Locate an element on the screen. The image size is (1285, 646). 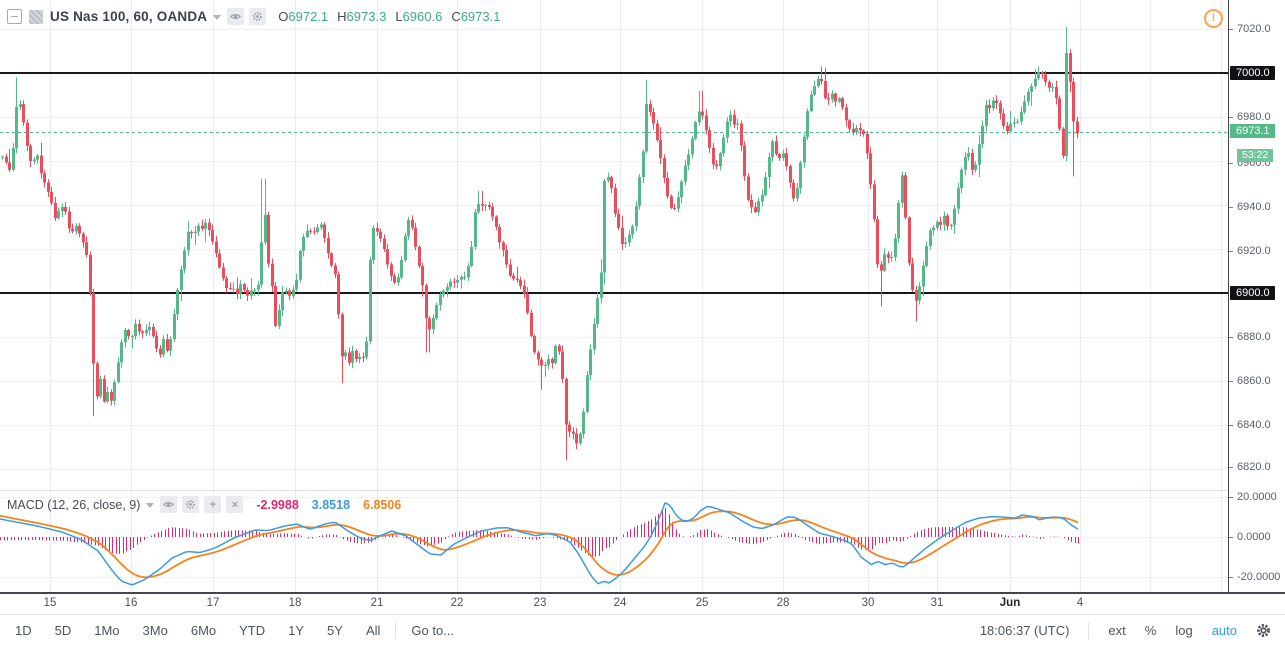
range-button-ytd: YTD is located at coordinates (252, 630).